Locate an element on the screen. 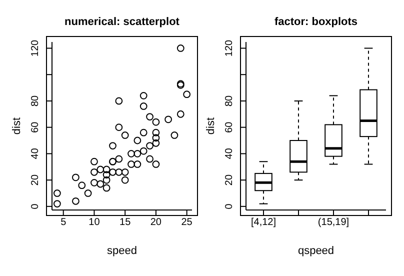 Image resolution: width=404 pixels, height=276 pixels. x-axis-title: qspeed is located at coordinates (316, 251).